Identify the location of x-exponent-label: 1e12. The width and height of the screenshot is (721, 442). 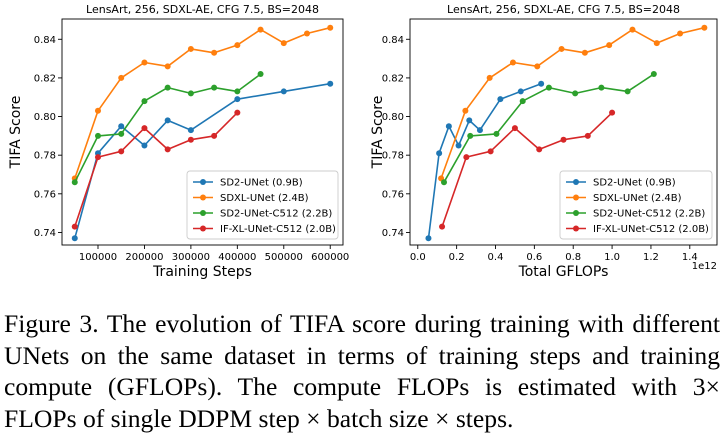
(704, 266).